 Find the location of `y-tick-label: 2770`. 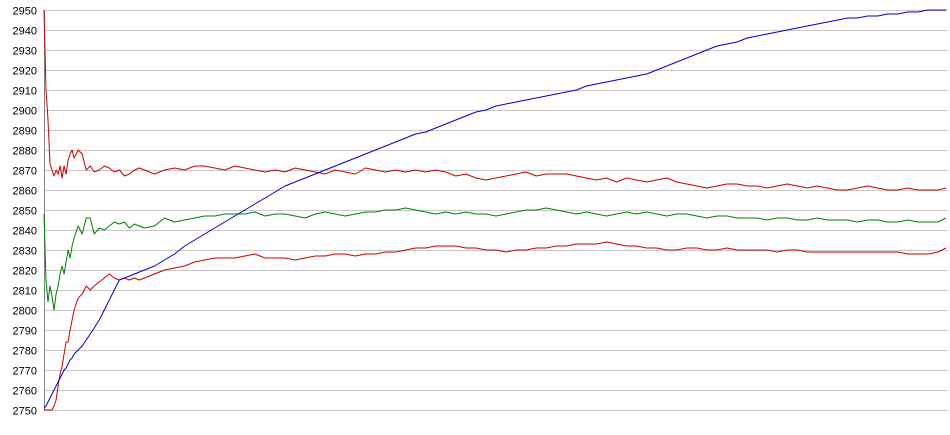

y-tick-label: 2770 is located at coordinates (25, 372).